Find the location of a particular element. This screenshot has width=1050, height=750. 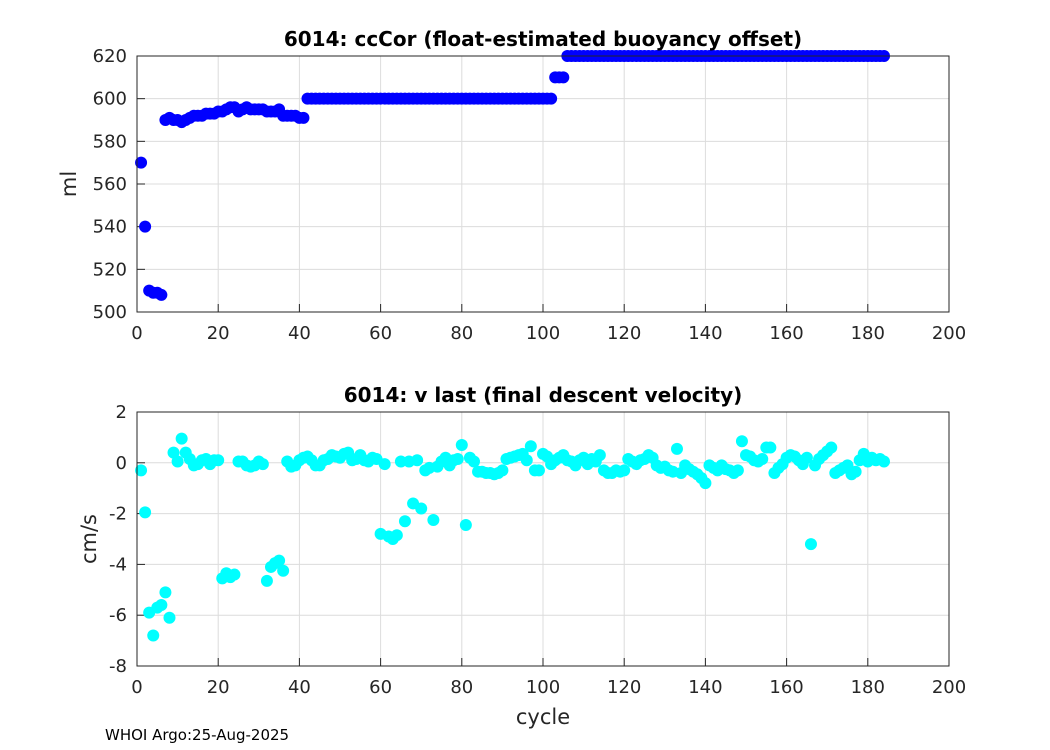

top-x-ticks: 0 20 40 60 80 100 120 140 160 180 200 is located at coordinates (548, 324).